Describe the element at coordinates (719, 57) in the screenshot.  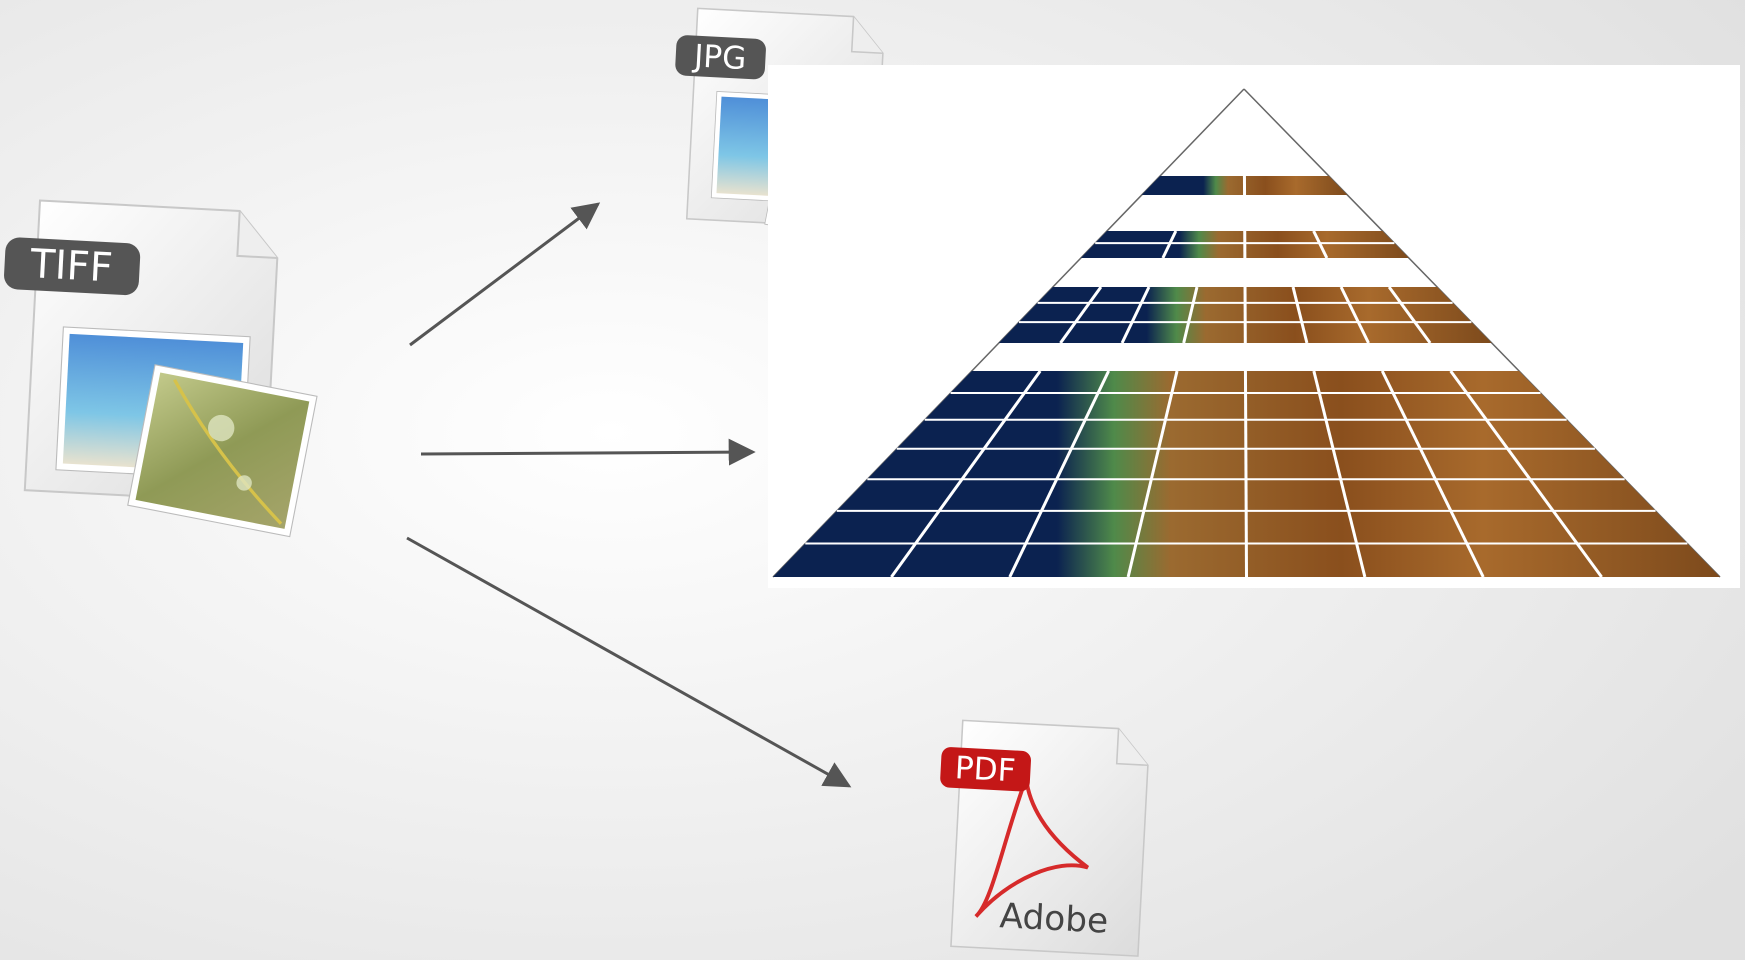
I see `node-label: JPG` at that location.